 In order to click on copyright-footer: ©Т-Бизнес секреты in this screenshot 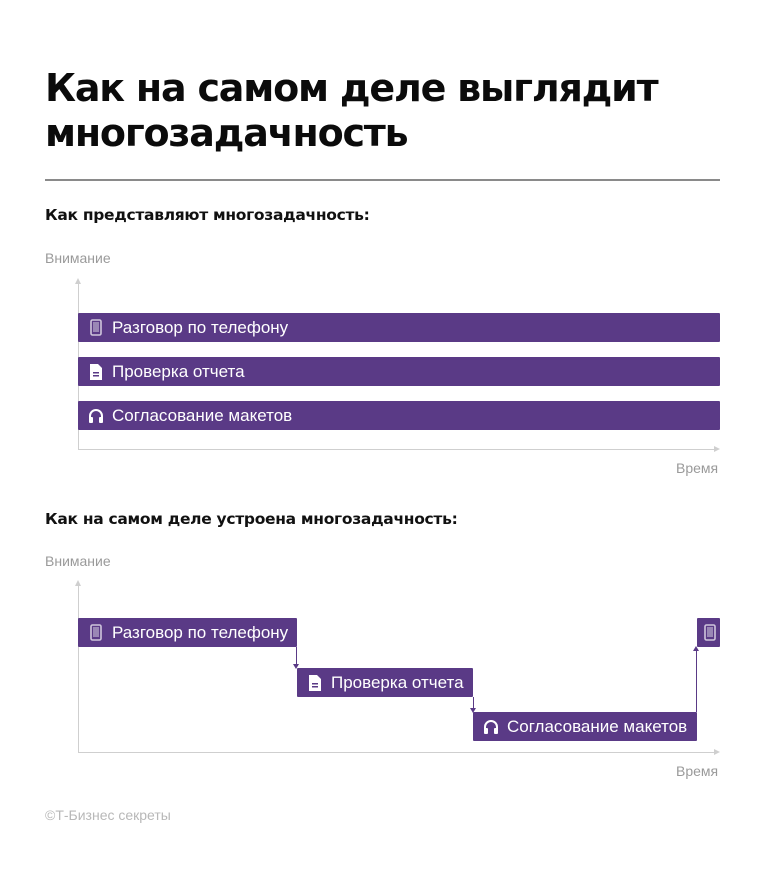, I will do `click(108, 815)`.